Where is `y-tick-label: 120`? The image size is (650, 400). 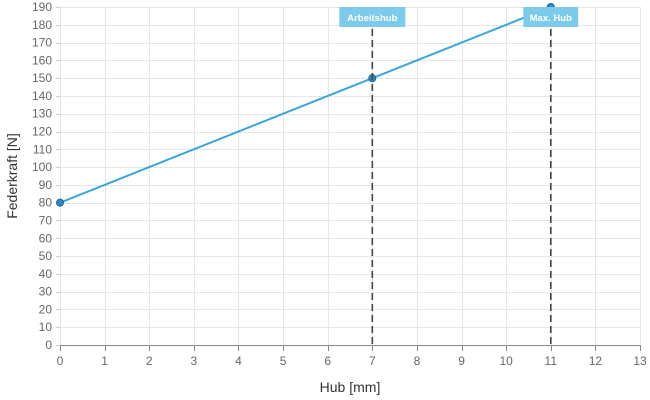 y-tick-label: 120 is located at coordinates (42, 132).